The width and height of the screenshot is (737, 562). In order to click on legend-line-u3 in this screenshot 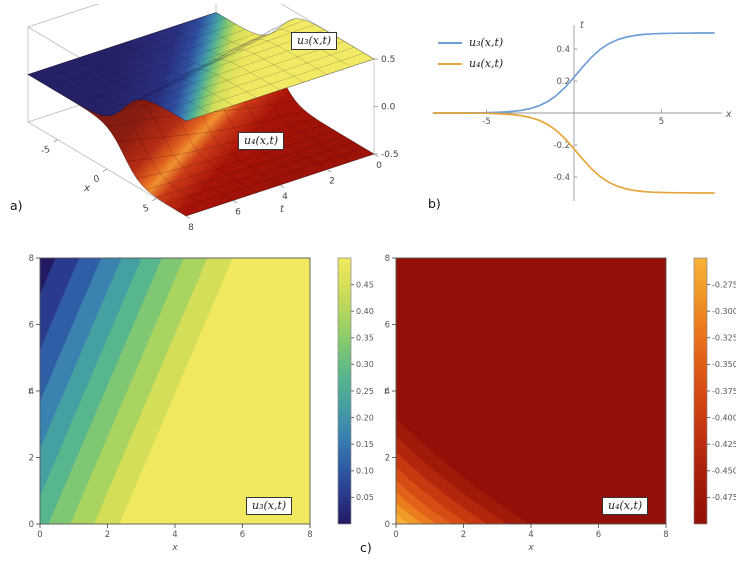, I will do `click(450, 42)`.